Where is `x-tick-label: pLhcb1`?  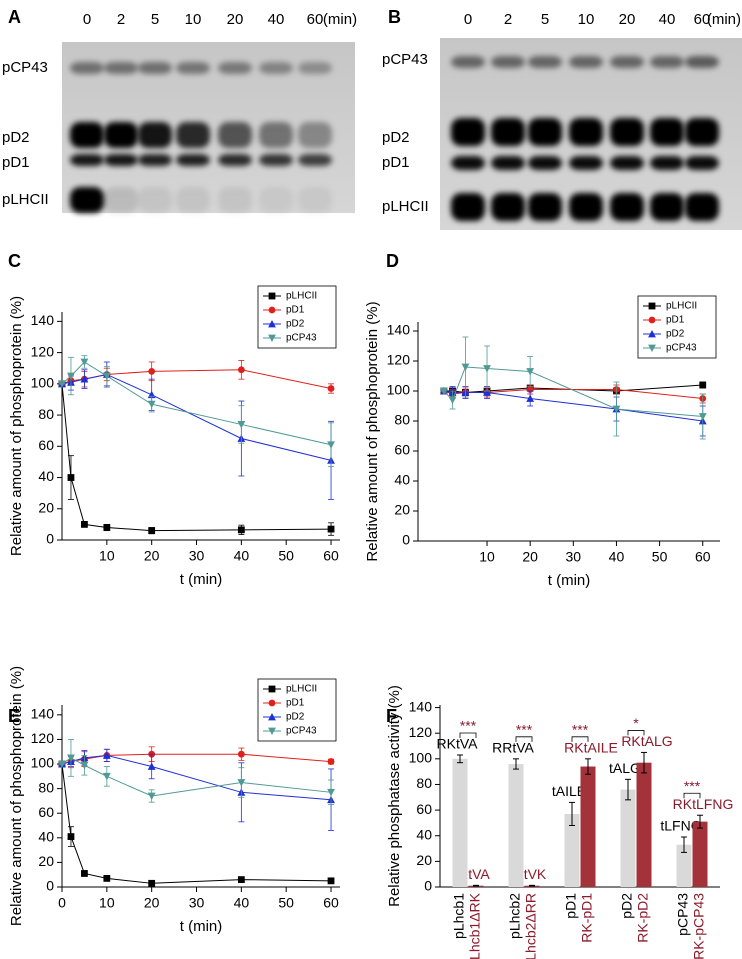 x-tick-label: pLhcb1 is located at coordinates (459, 916).